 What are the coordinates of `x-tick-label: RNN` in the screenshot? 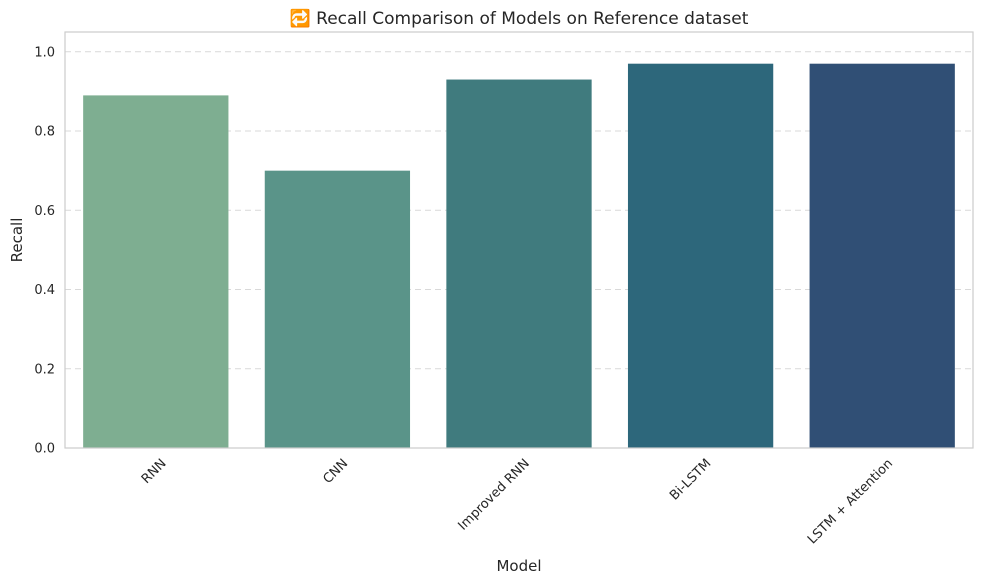 It's located at (154, 471).